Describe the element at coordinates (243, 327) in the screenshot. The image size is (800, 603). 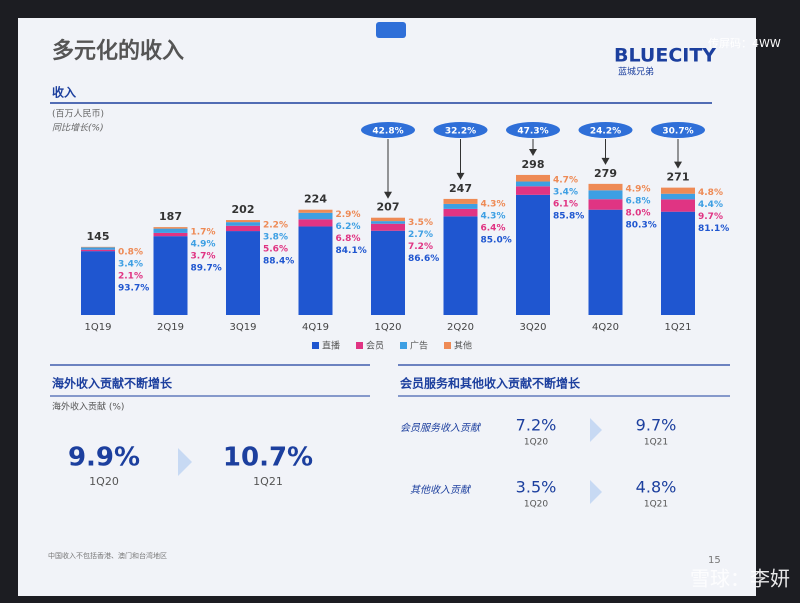
I see `x-tick-label: 3Q19` at that location.